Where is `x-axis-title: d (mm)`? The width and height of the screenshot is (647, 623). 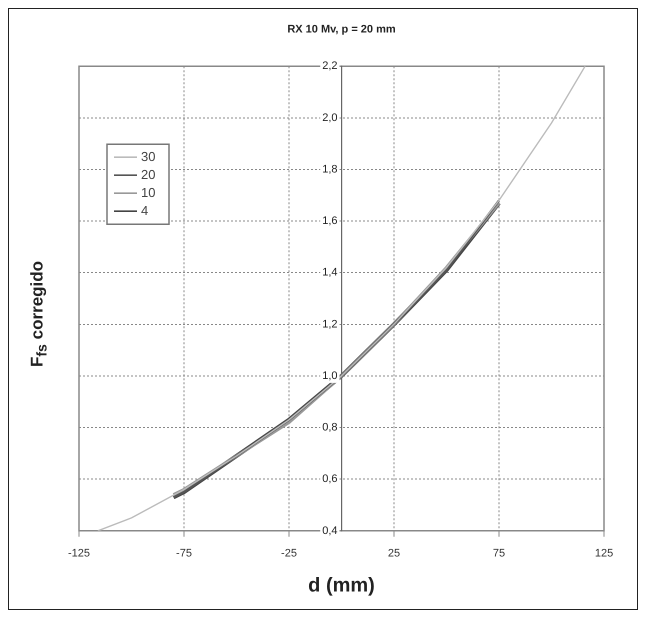 x-axis-title: d (mm) is located at coordinates (341, 585).